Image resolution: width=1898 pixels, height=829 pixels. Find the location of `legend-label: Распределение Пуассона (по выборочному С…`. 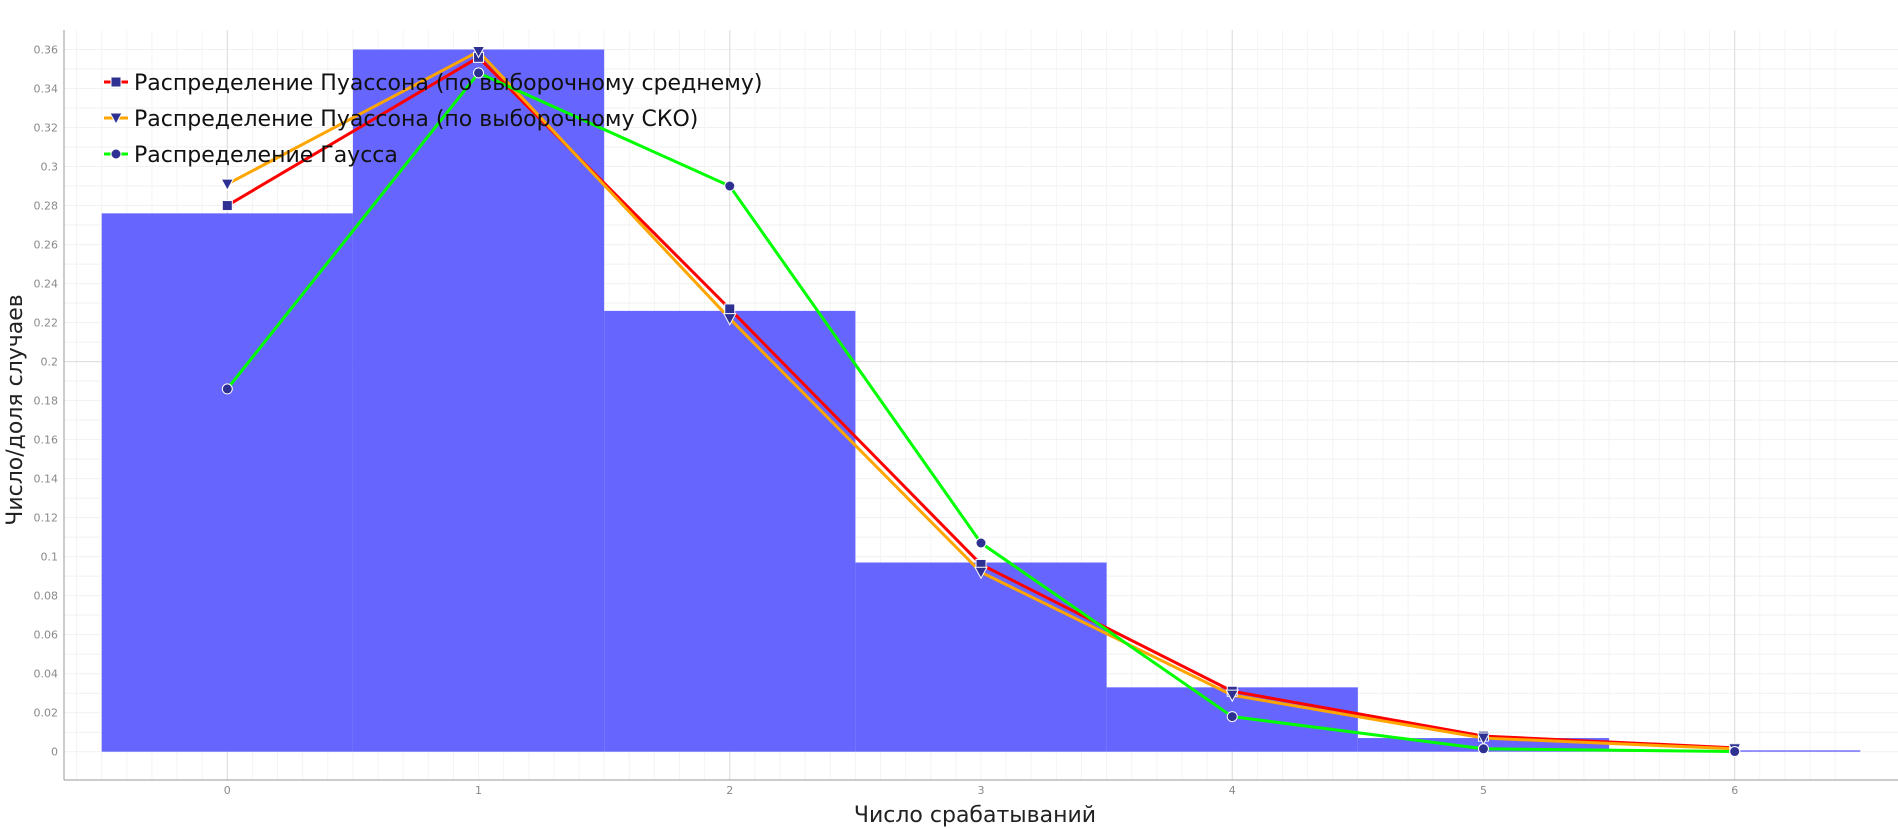

legend-label: Распределение Пуассона (по выборочному С… is located at coordinates (416, 119).